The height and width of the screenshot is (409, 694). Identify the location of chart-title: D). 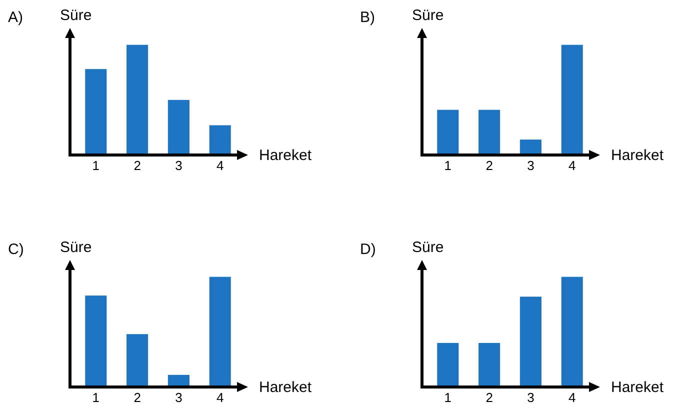
(368, 249).